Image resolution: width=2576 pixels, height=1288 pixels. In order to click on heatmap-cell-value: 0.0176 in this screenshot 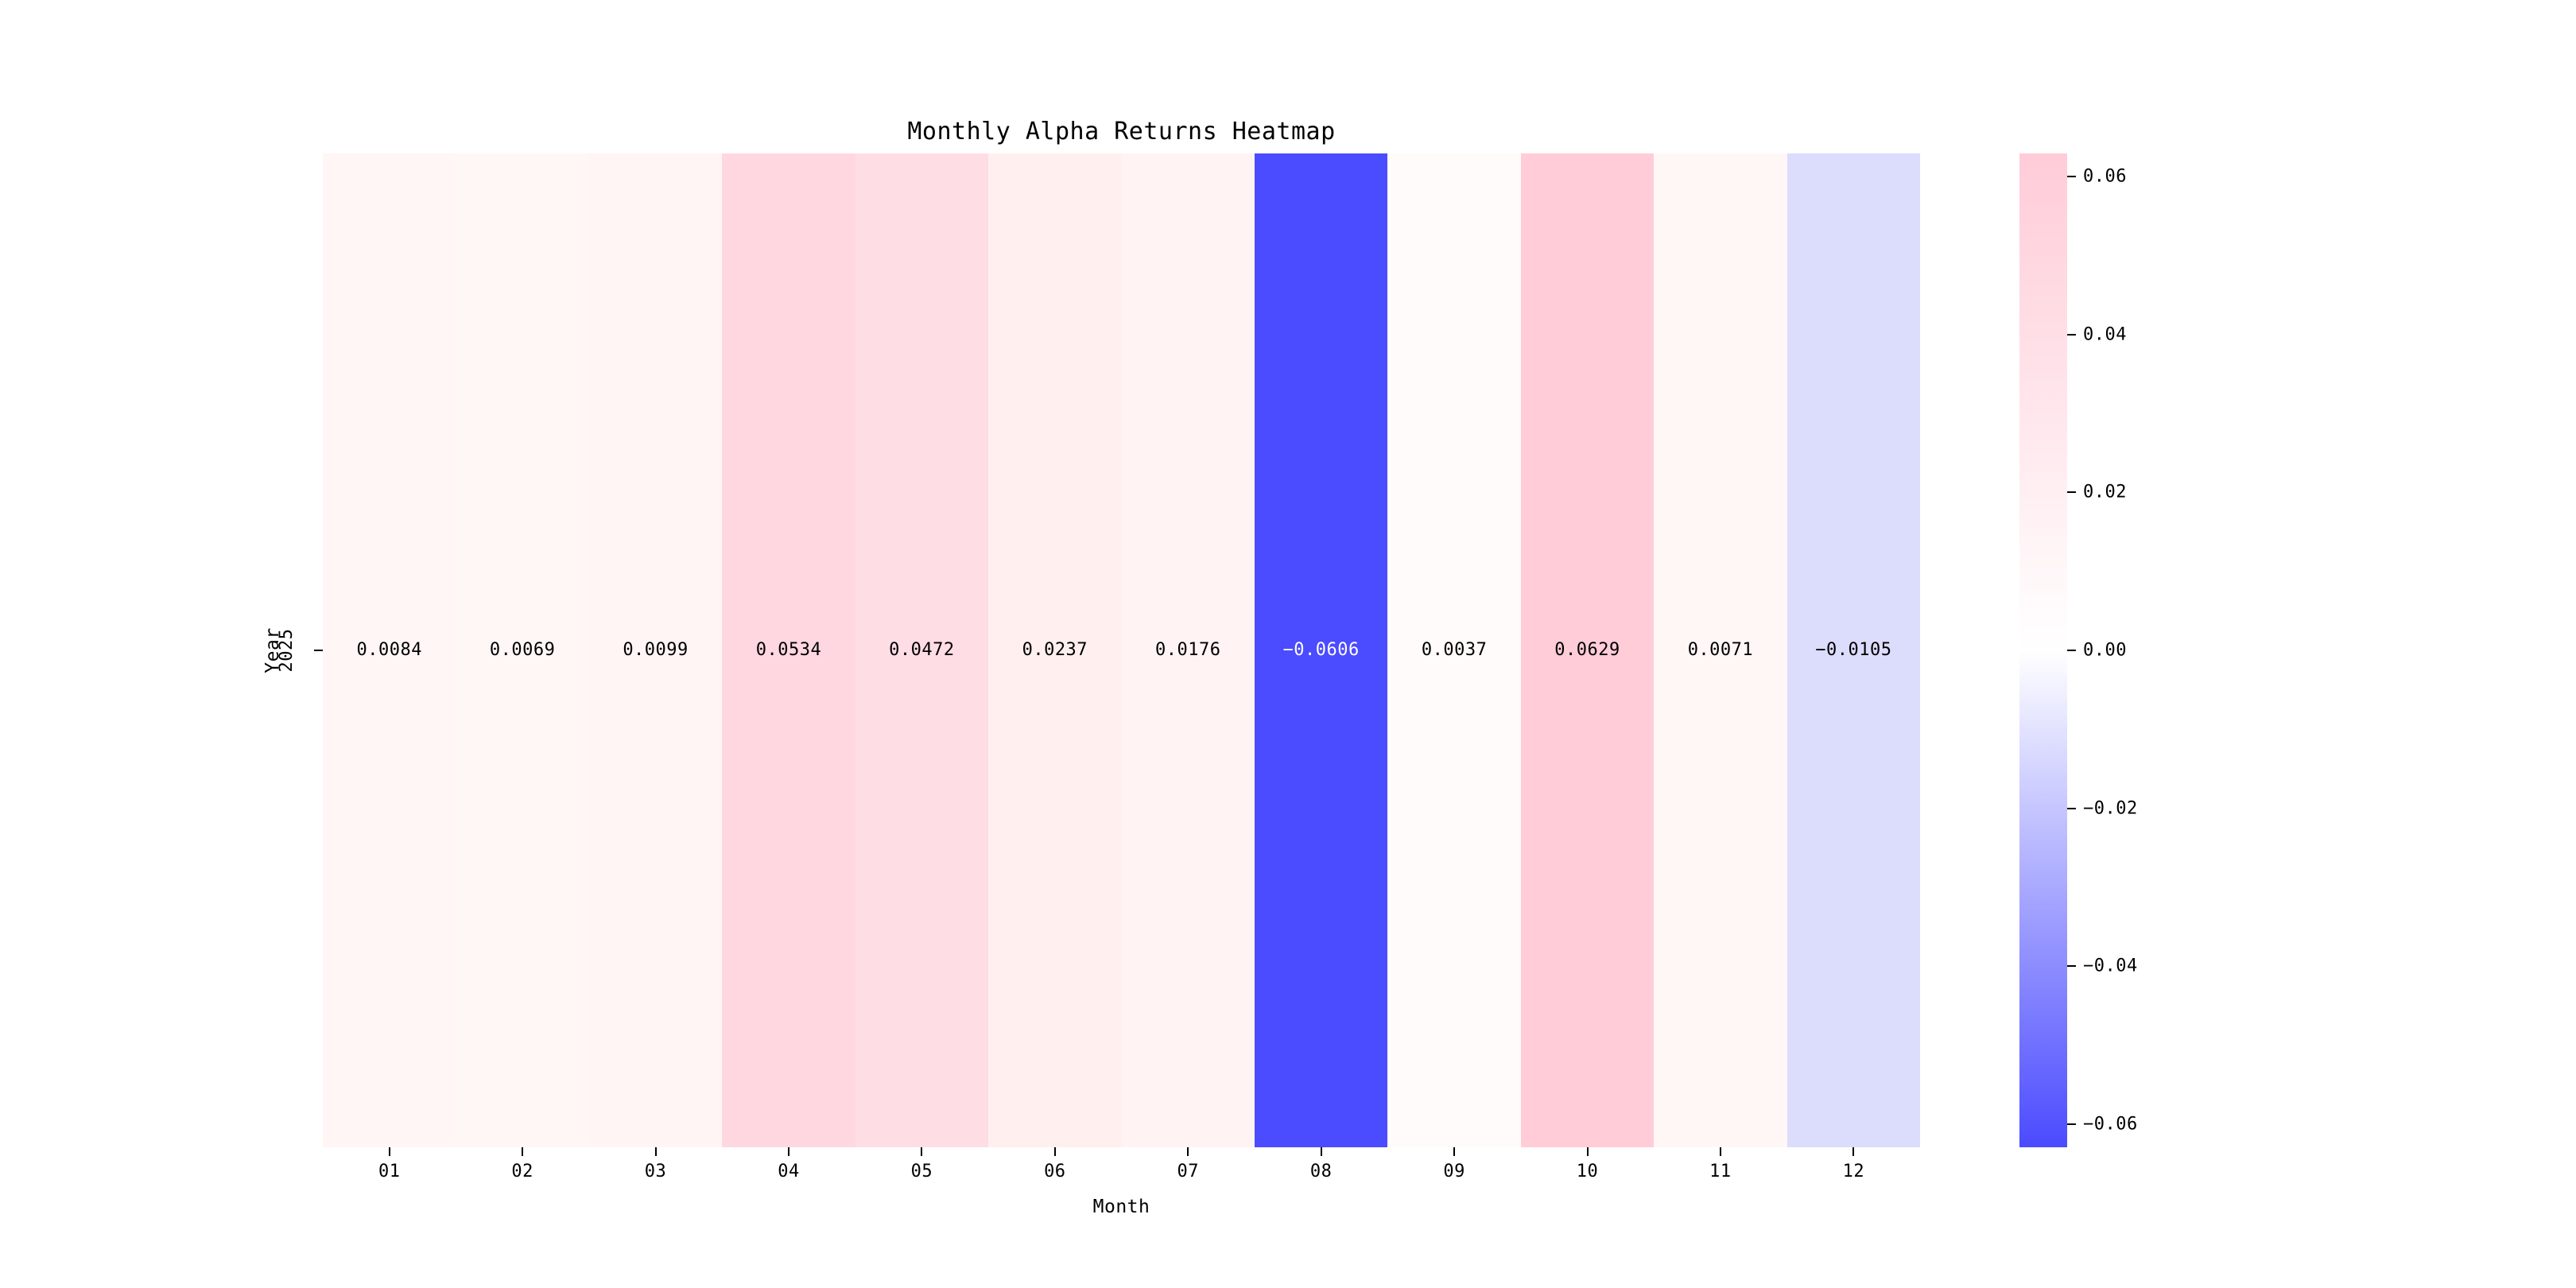, I will do `click(1188, 650)`.